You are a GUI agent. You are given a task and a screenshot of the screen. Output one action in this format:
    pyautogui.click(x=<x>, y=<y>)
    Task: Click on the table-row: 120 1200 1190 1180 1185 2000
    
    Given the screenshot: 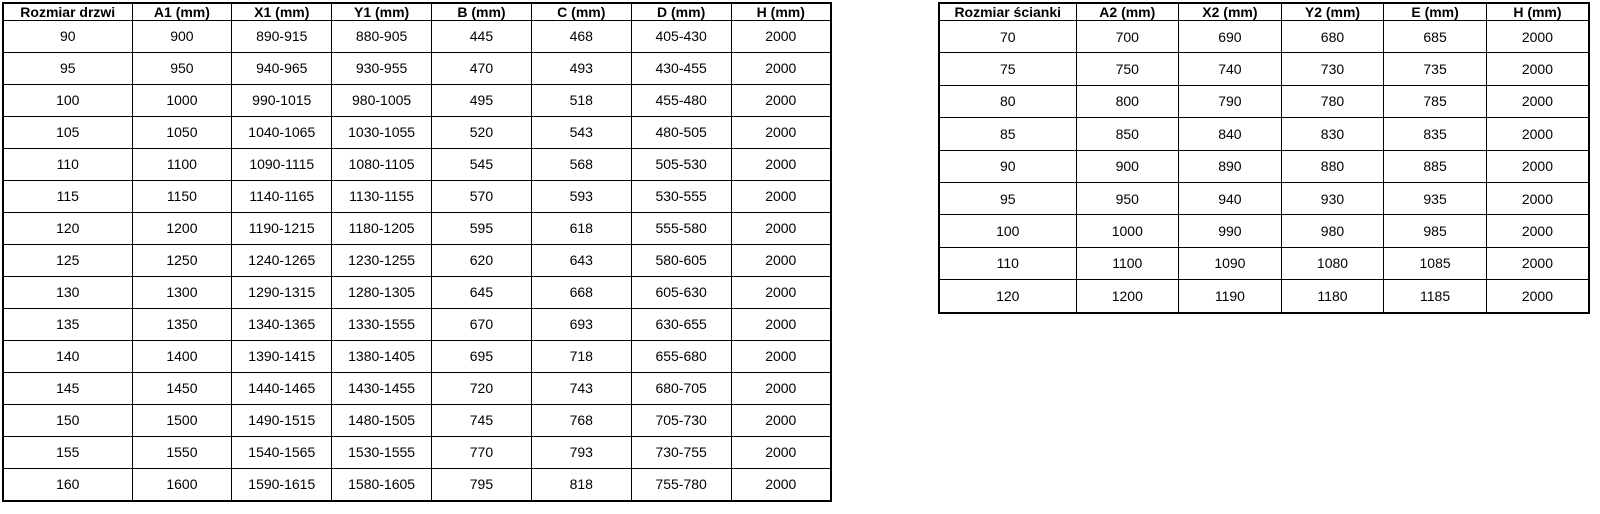 What is the action you would take?
    pyautogui.click(x=1264, y=296)
    